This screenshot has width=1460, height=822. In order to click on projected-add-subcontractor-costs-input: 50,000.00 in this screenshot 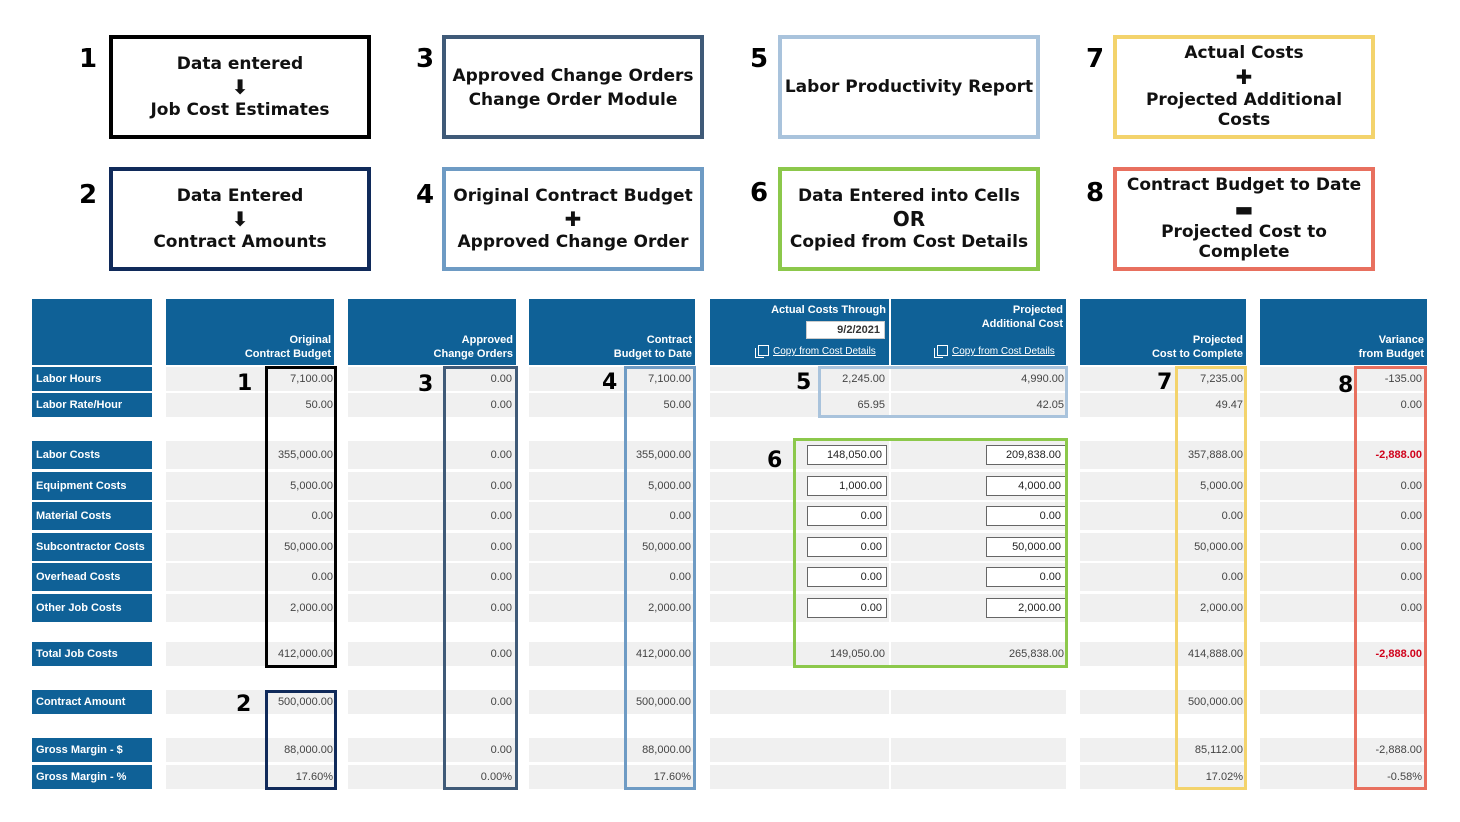, I will do `click(1026, 547)`.